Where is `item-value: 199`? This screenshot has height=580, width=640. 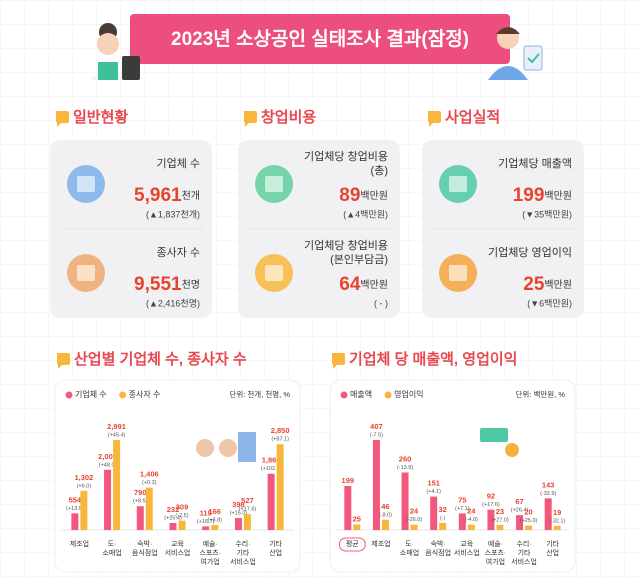
item-value: 199 is located at coordinates (529, 195).